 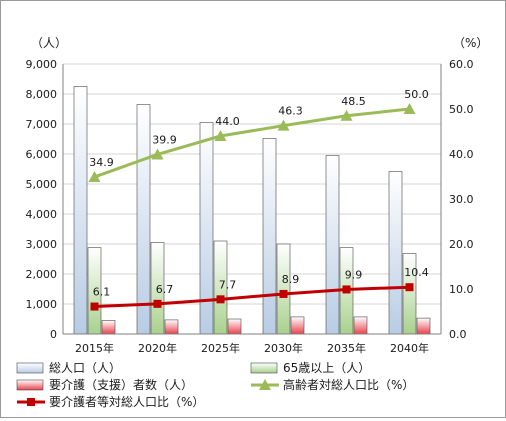 What do you see at coordinates (461, 64) in the screenshot?
I see `right-axis-tick-label: 60.0` at bounding box center [461, 64].